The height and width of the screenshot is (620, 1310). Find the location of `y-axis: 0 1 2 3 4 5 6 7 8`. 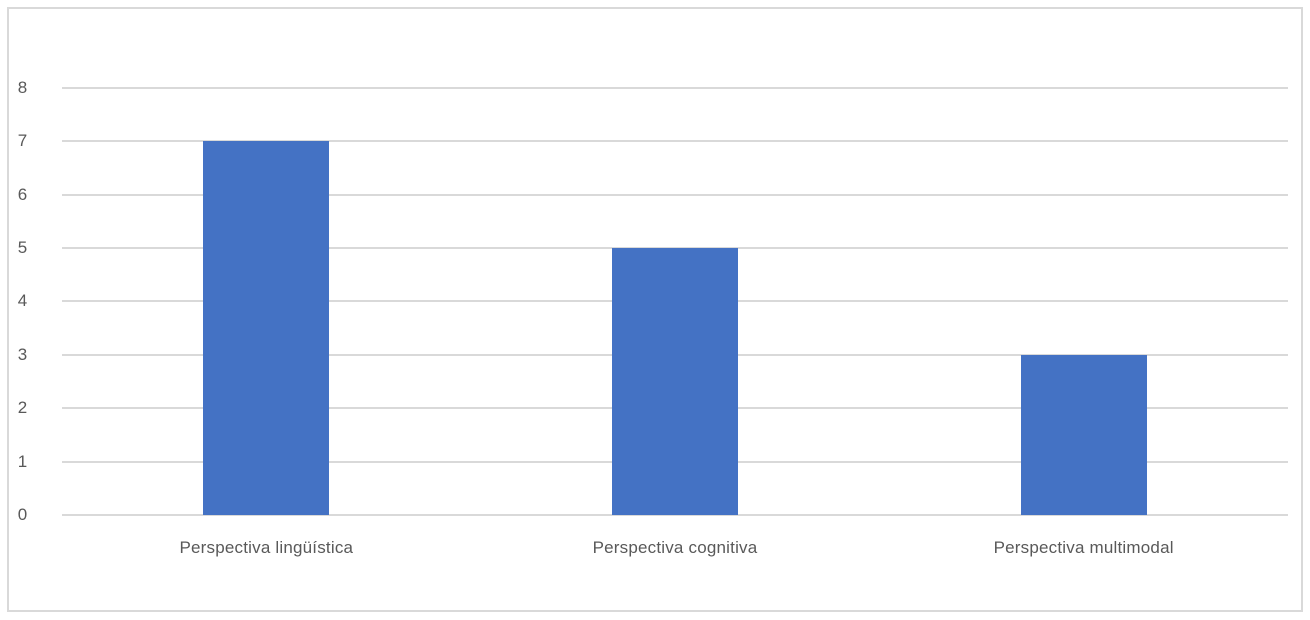

y-axis: 0 1 2 3 4 5 6 7 8 is located at coordinates (22, 310).